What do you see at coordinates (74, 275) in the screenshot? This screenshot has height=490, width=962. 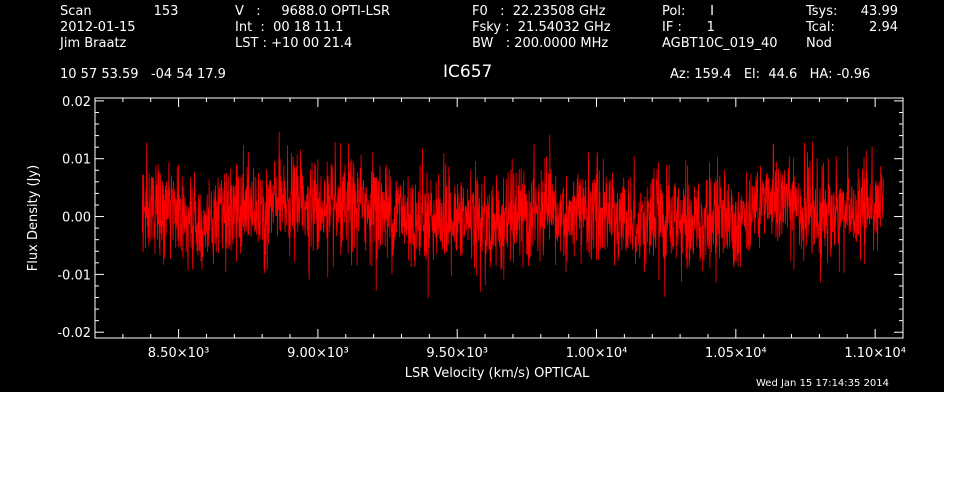 I see `y-tick-label: -0.01` at bounding box center [74, 275].